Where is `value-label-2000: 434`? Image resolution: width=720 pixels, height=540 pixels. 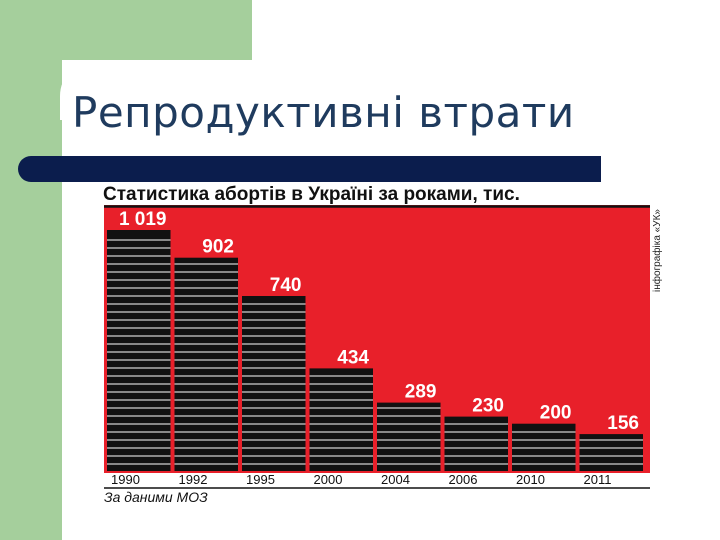 value-label-2000: 434 is located at coordinates (353, 357).